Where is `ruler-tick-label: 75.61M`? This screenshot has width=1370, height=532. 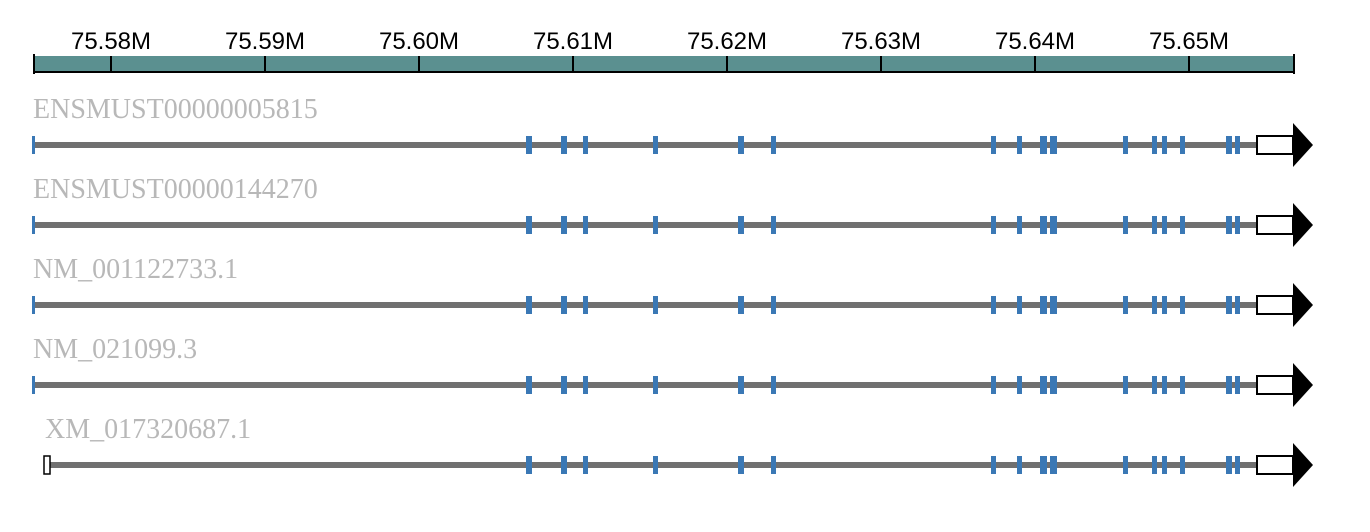 ruler-tick-label: 75.61M is located at coordinates (573, 41).